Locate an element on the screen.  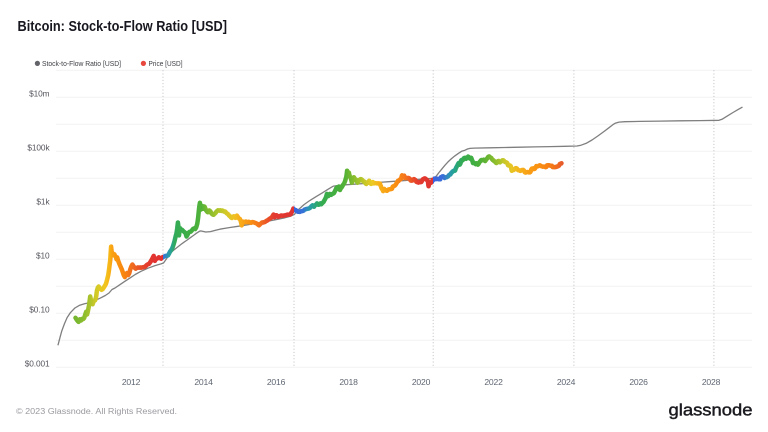
svg-text: 2014 is located at coordinates (203, 382).